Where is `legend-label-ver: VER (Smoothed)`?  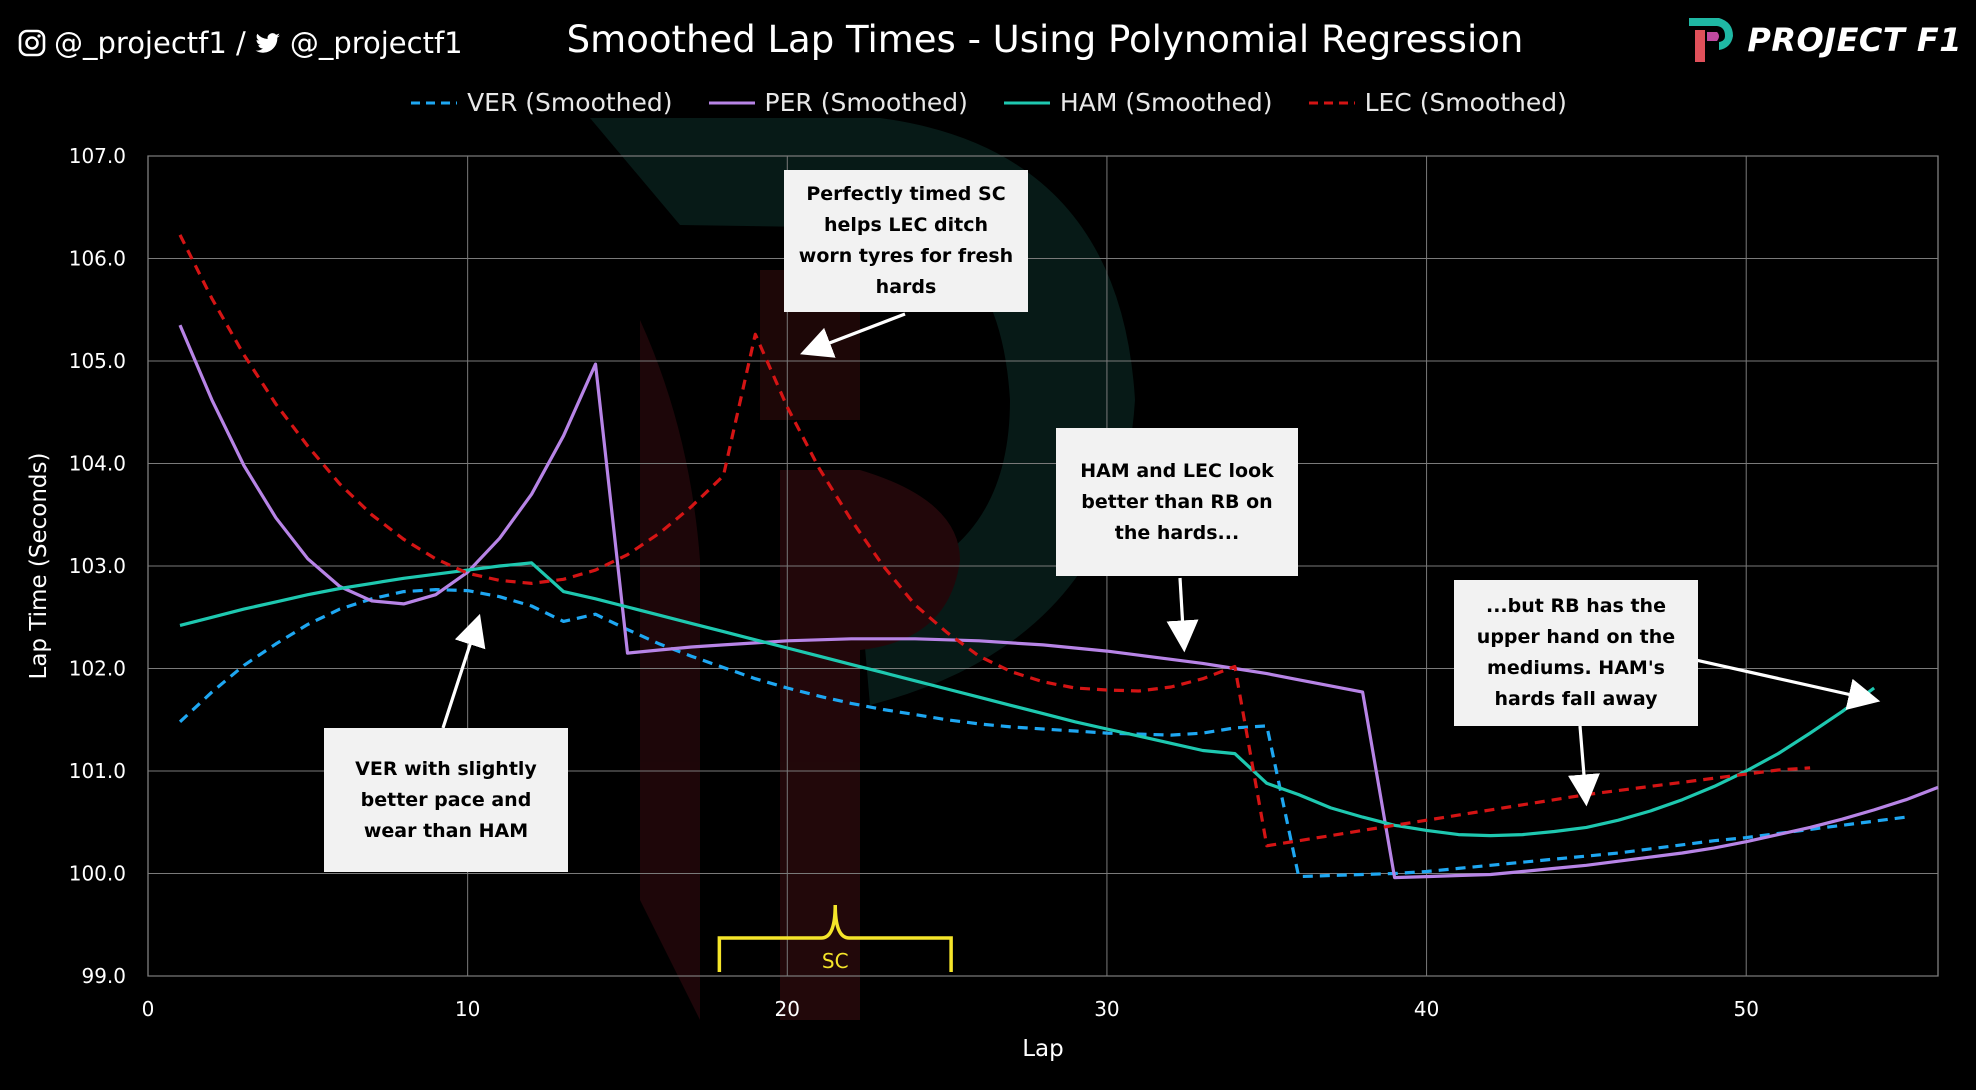 legend-label-ver: VER (Smoothed) is located at coordinates (570, 102).